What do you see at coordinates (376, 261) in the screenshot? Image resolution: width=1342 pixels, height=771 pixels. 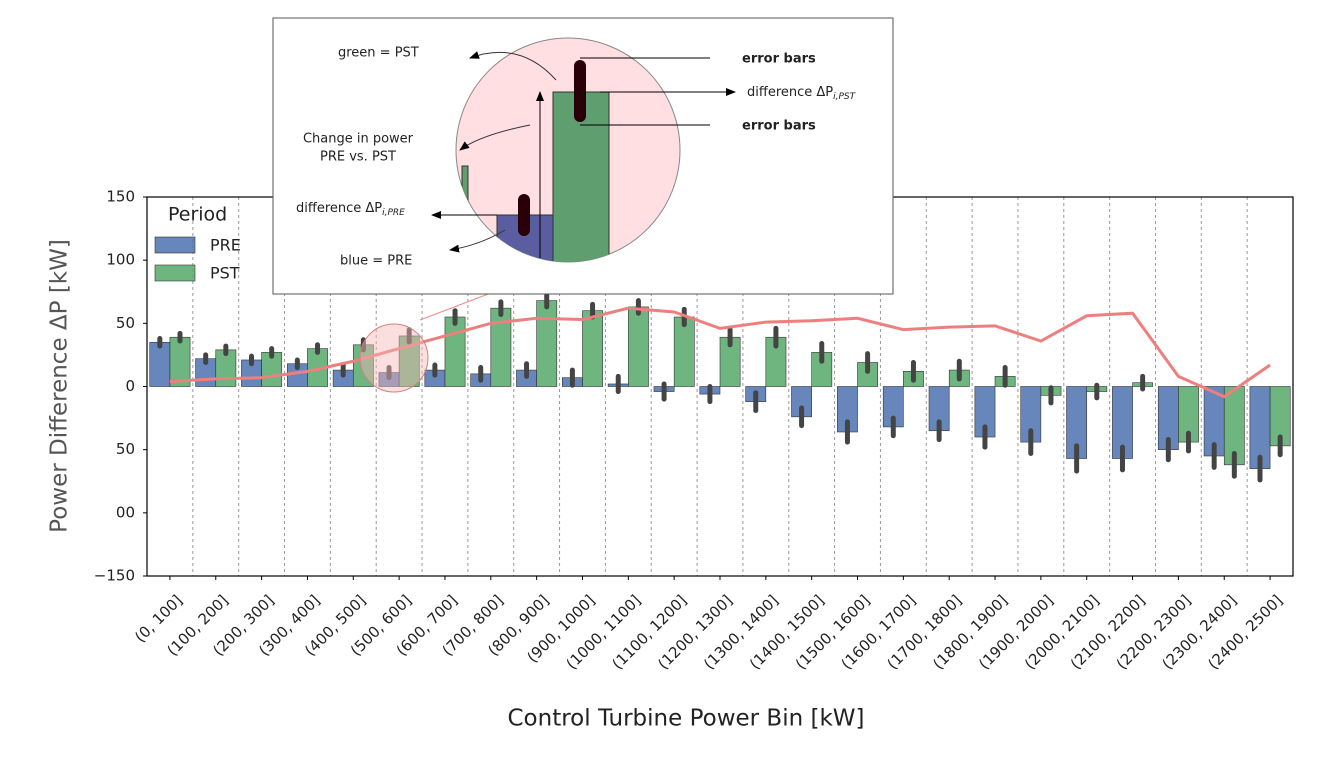 I see `annotation: blue = PRE` at bounding box center [376, 261].